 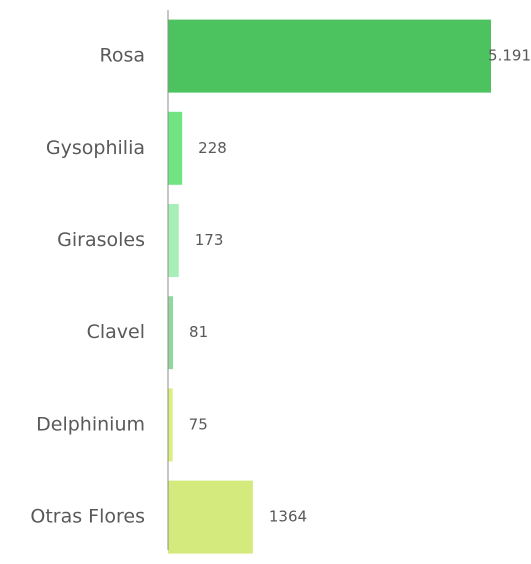 What do you see at coordinates (122, 56) in the screenshot?
I see `category-label: Rosa` at bounding box center [122, 56].